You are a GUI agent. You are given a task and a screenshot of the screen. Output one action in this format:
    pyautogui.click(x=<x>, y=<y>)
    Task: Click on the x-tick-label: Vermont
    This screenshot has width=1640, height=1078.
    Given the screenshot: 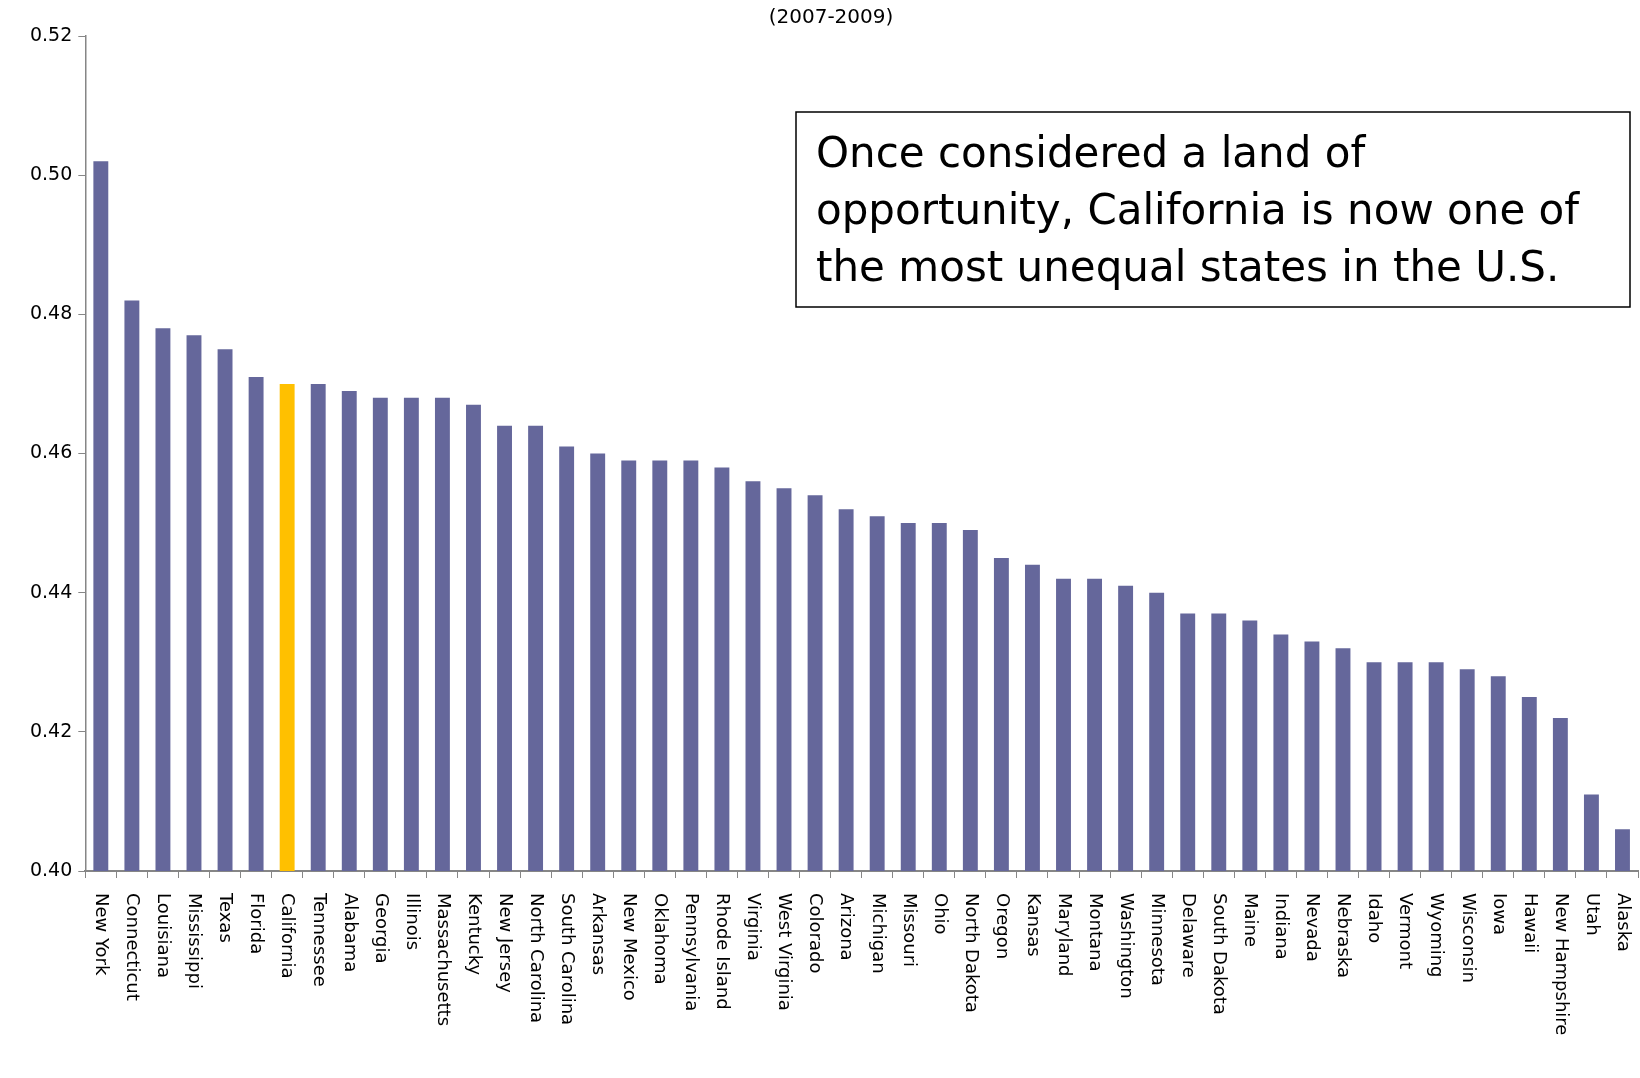 What is the action you would take?
    pyautogui.click(x=1407, y=931)
    